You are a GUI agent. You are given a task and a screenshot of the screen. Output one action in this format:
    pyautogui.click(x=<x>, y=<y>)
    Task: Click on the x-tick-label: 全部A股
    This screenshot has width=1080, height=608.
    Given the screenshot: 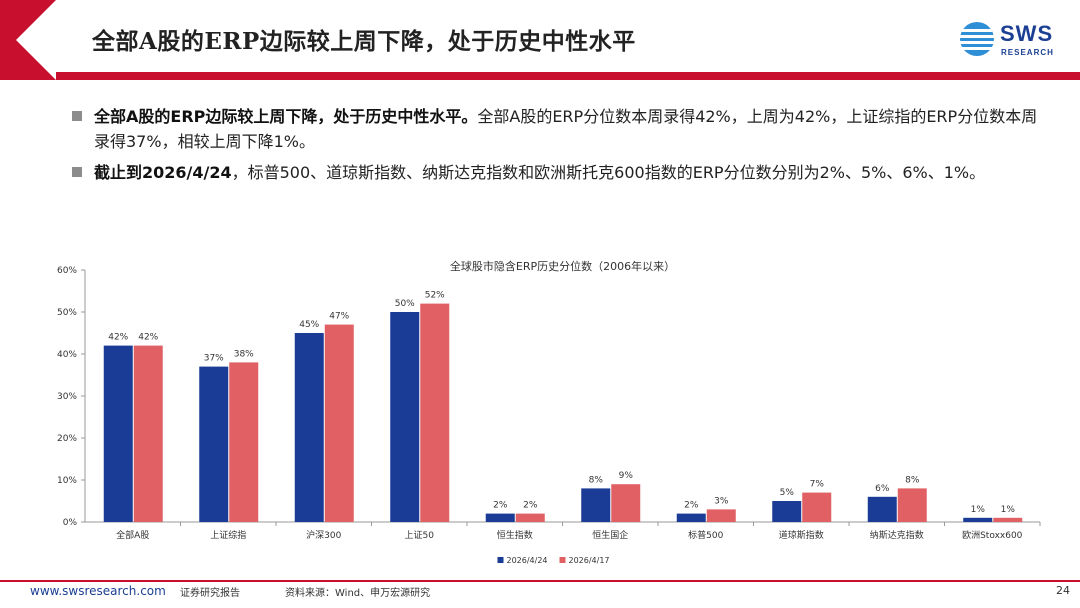 What is the action you would take?
    pyautogui.click(x=132, y=535)
    